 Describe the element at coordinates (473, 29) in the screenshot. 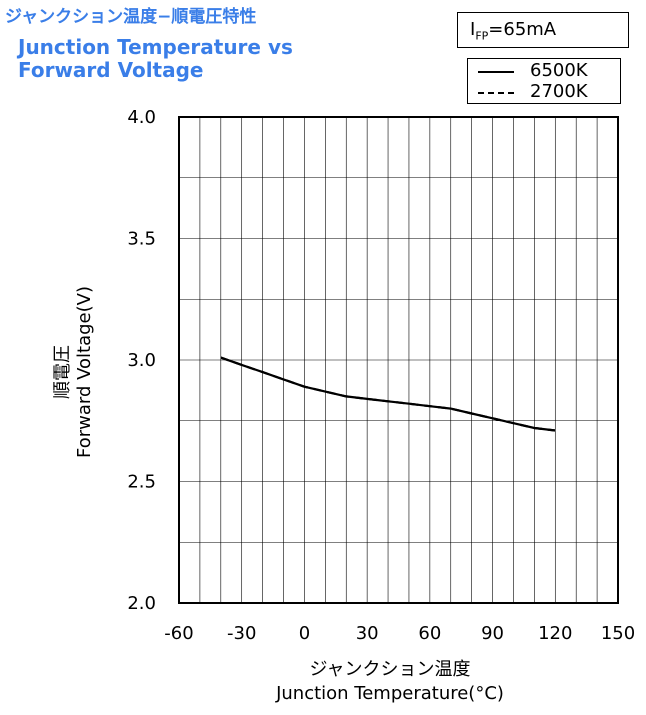

I see `condition-prefix: I` at that location.